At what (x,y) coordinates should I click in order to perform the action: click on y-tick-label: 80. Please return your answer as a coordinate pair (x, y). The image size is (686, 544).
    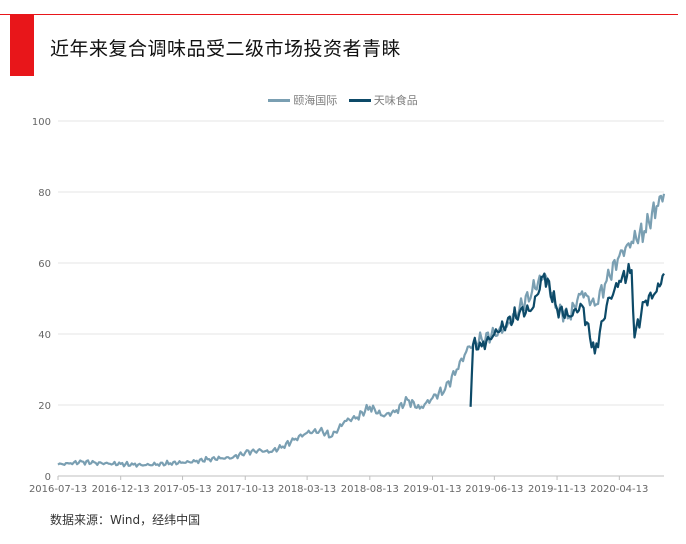
    Looking at the image, I should click on (44, 193).